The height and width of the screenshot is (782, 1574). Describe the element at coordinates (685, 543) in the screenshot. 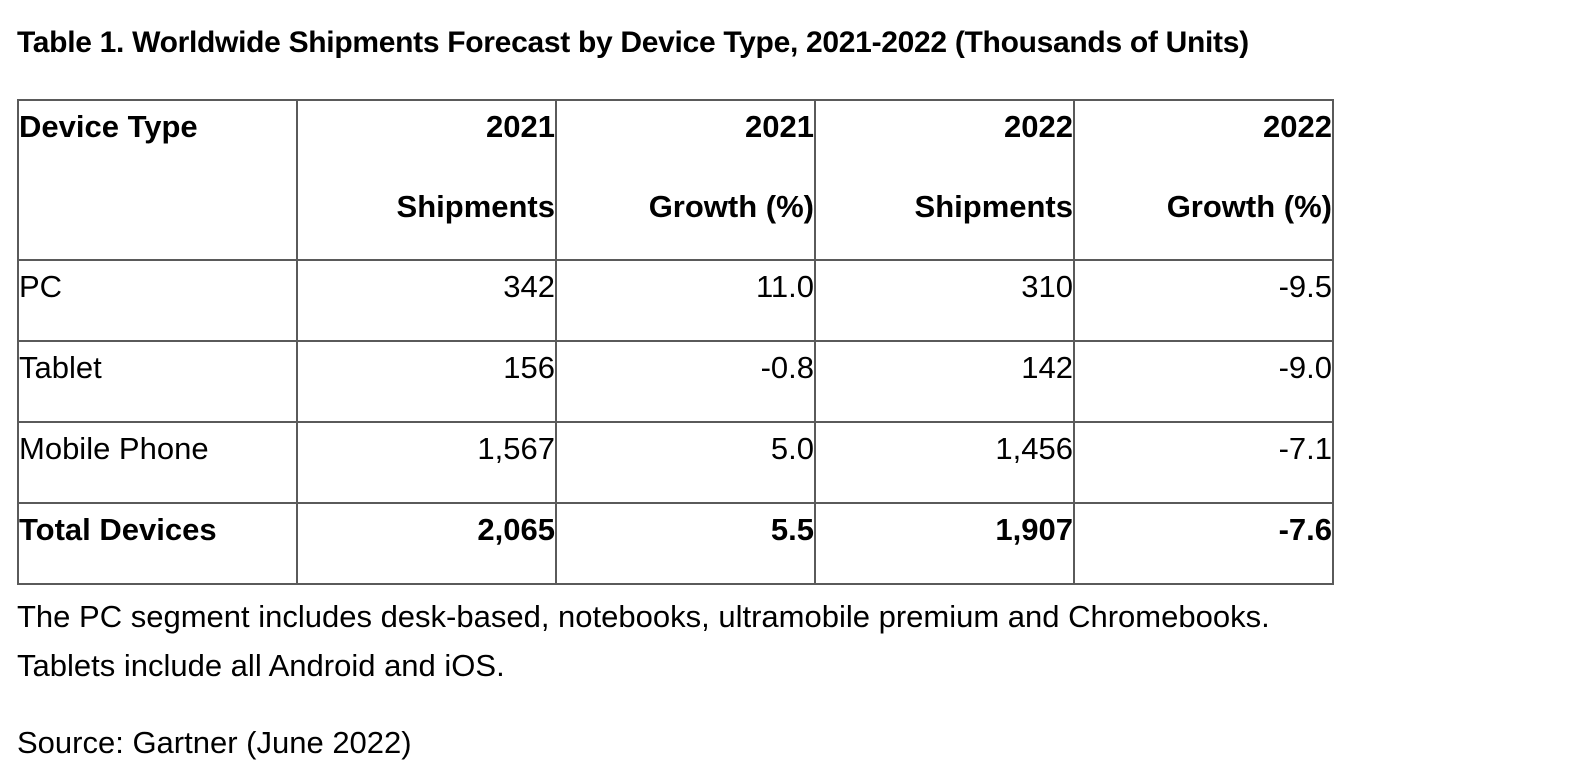

I see `cell-2021-growth: 5.5` at that location.